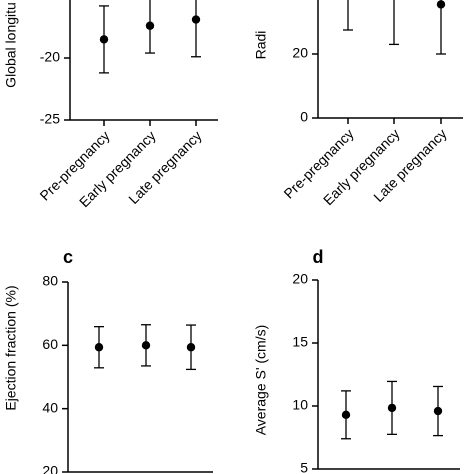  I want to click on y-axis-label: Average S' (cm/s), so click(261, 380).